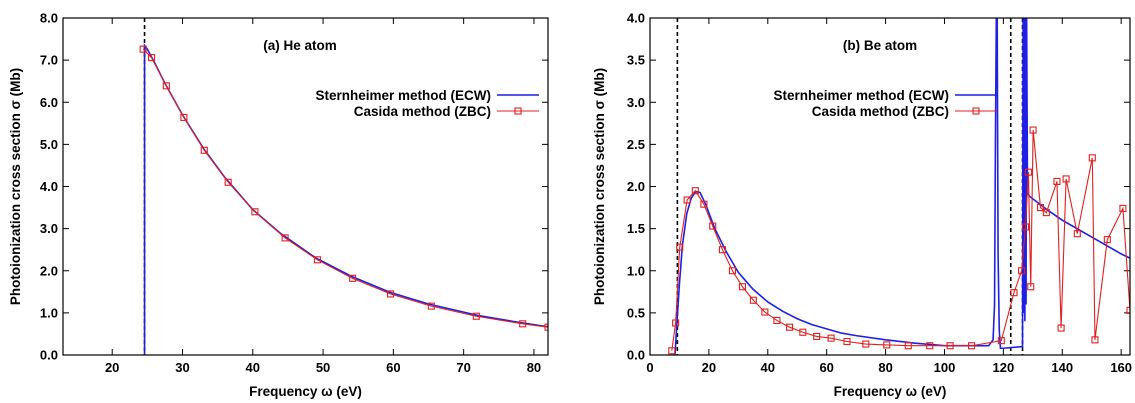 The image size is (1135, 403). What do you see at coordinates (636, 228) in the screenshot?
I see `y-tick-label: 1.5` at bounding box center [636, 228].